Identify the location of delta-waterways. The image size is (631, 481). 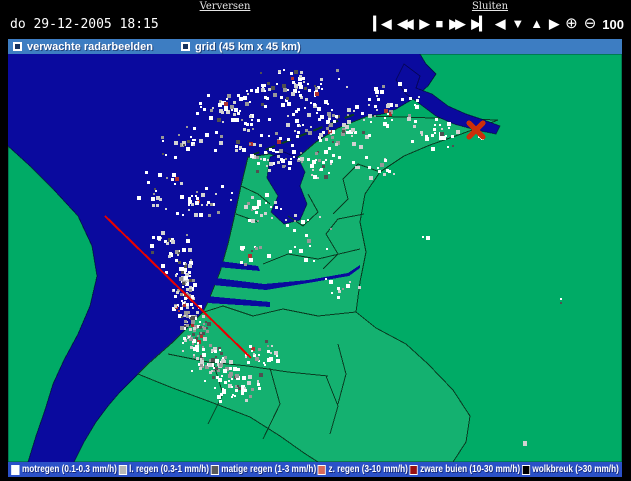
(280, 283).